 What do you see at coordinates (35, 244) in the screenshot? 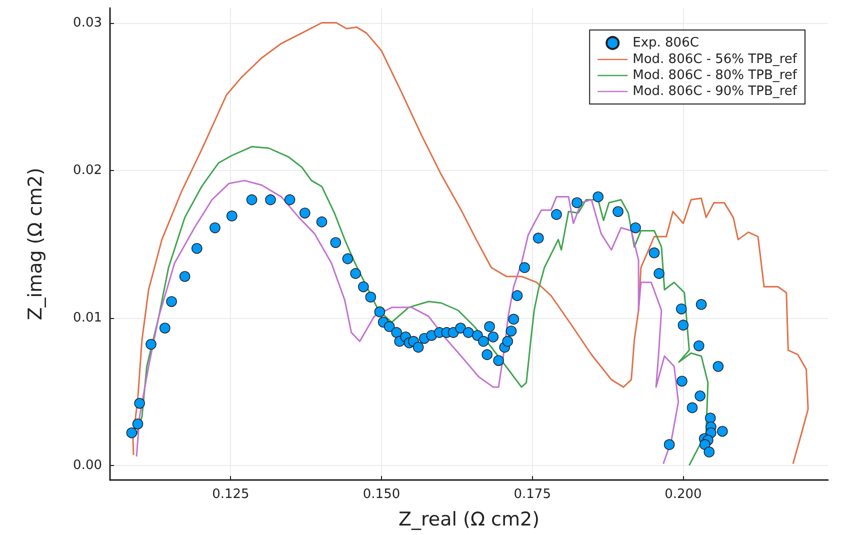
I see `y-axis-title: Z_imag (Ω cm2)` at bounding box center [35, 244].